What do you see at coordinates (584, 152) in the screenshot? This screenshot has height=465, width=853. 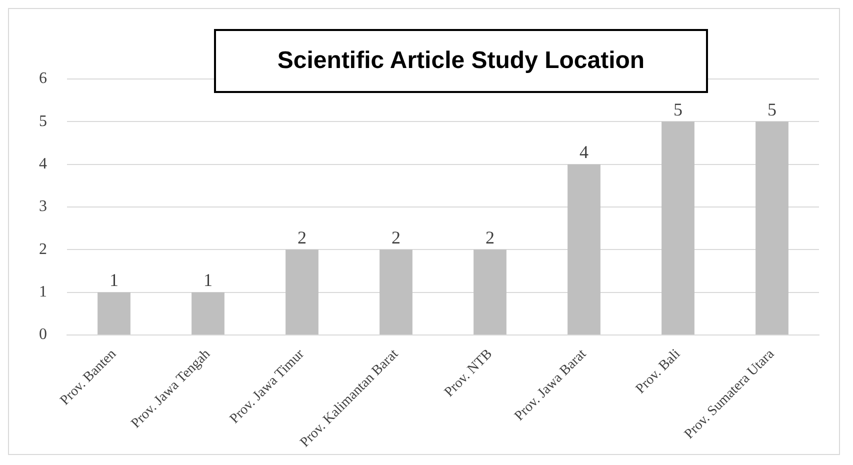 I see `data-label: 4` at bounding box center [584, 152].